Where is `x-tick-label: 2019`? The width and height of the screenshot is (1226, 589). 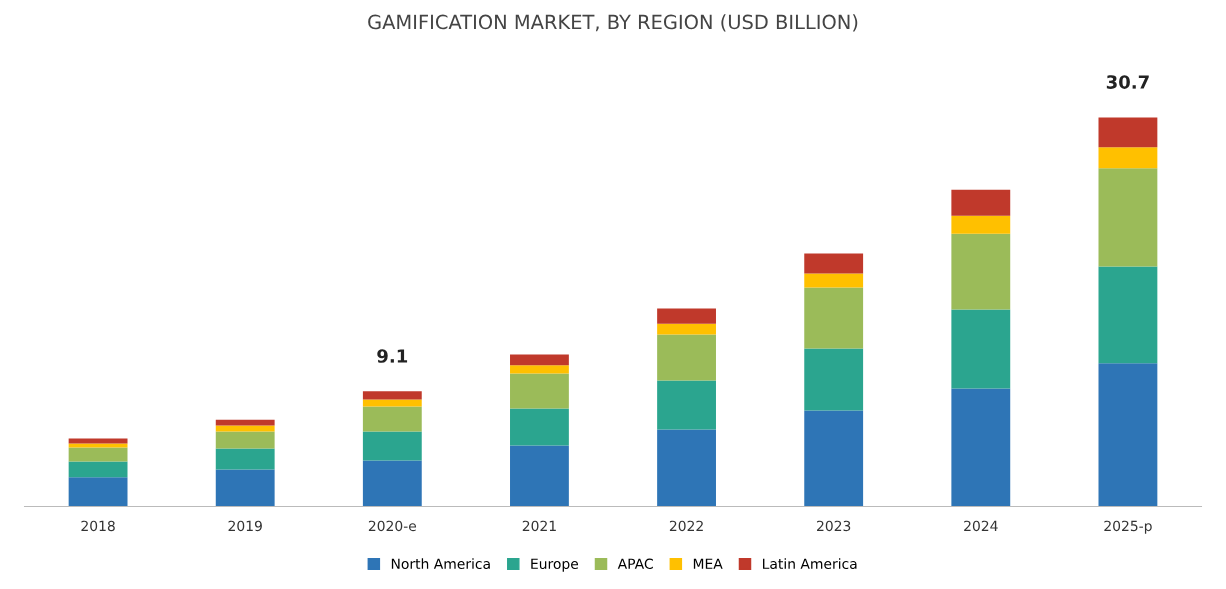
x-tick-label: 2019 is located at coordinates (245, 526).